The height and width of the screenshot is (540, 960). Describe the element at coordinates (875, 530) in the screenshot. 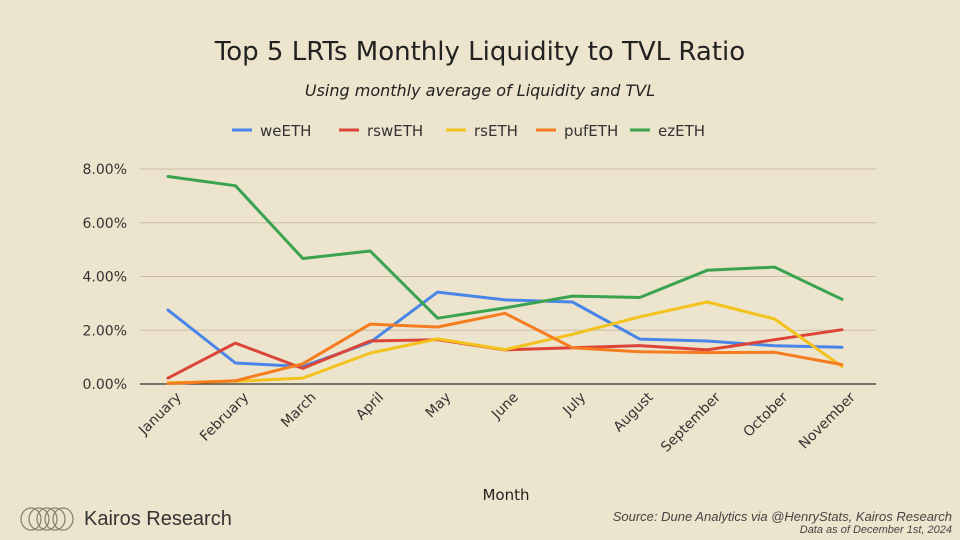

I see `data-date-line: Data as of December 1st, 2024` at that location.